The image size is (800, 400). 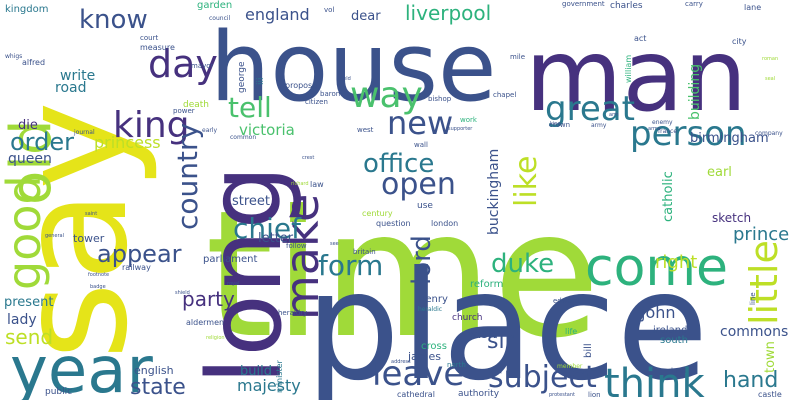 What do you see at coordinates (377, 213) in the screenshot?
I see `word-century: century` at bounding box center [377, 213].